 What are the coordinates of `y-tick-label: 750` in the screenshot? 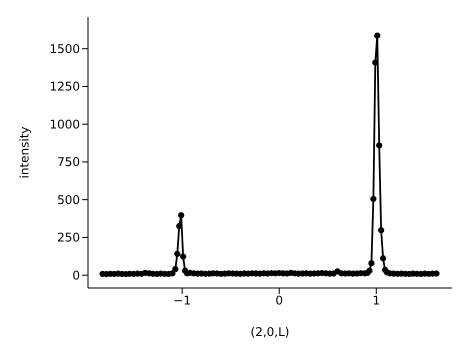 It's located at (68, 162).